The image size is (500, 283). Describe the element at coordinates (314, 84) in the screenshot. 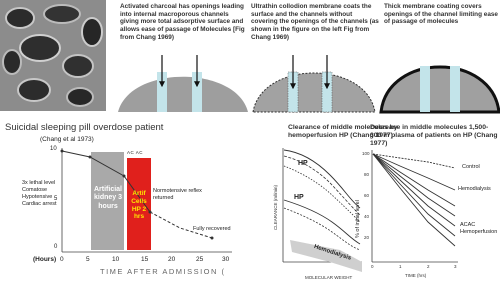

I see `ultrathin-membrane-diagram` at that location.